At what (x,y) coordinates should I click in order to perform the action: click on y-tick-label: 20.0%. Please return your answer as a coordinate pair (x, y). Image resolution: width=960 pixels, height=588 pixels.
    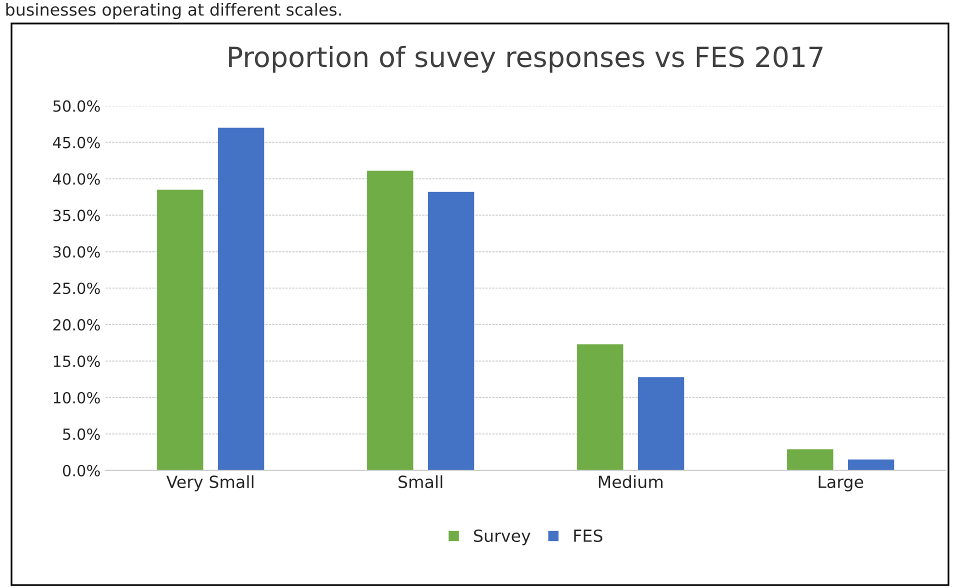
    Looking at the image, I should click on (76, 325).